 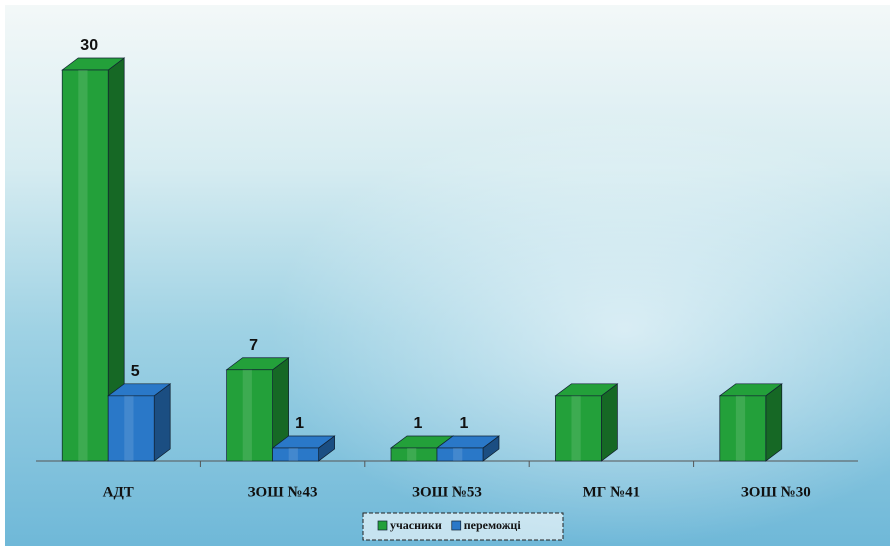 I want to click on value-label: 7, so click(x=253, y=345).